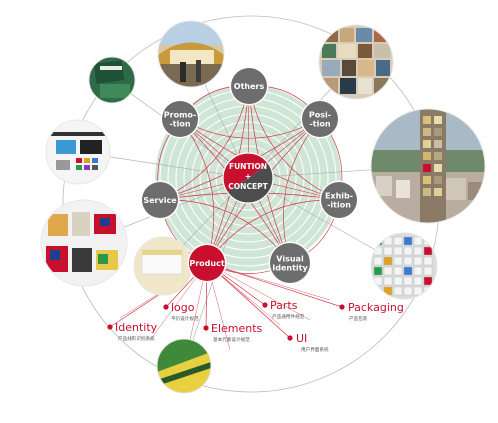 The height and width of the screenshot is (423, 498). What do you see at coordinates (183, 307) in the screenshot?
I see `subitem-logo-label: logo` at bounding box center [183, 307].